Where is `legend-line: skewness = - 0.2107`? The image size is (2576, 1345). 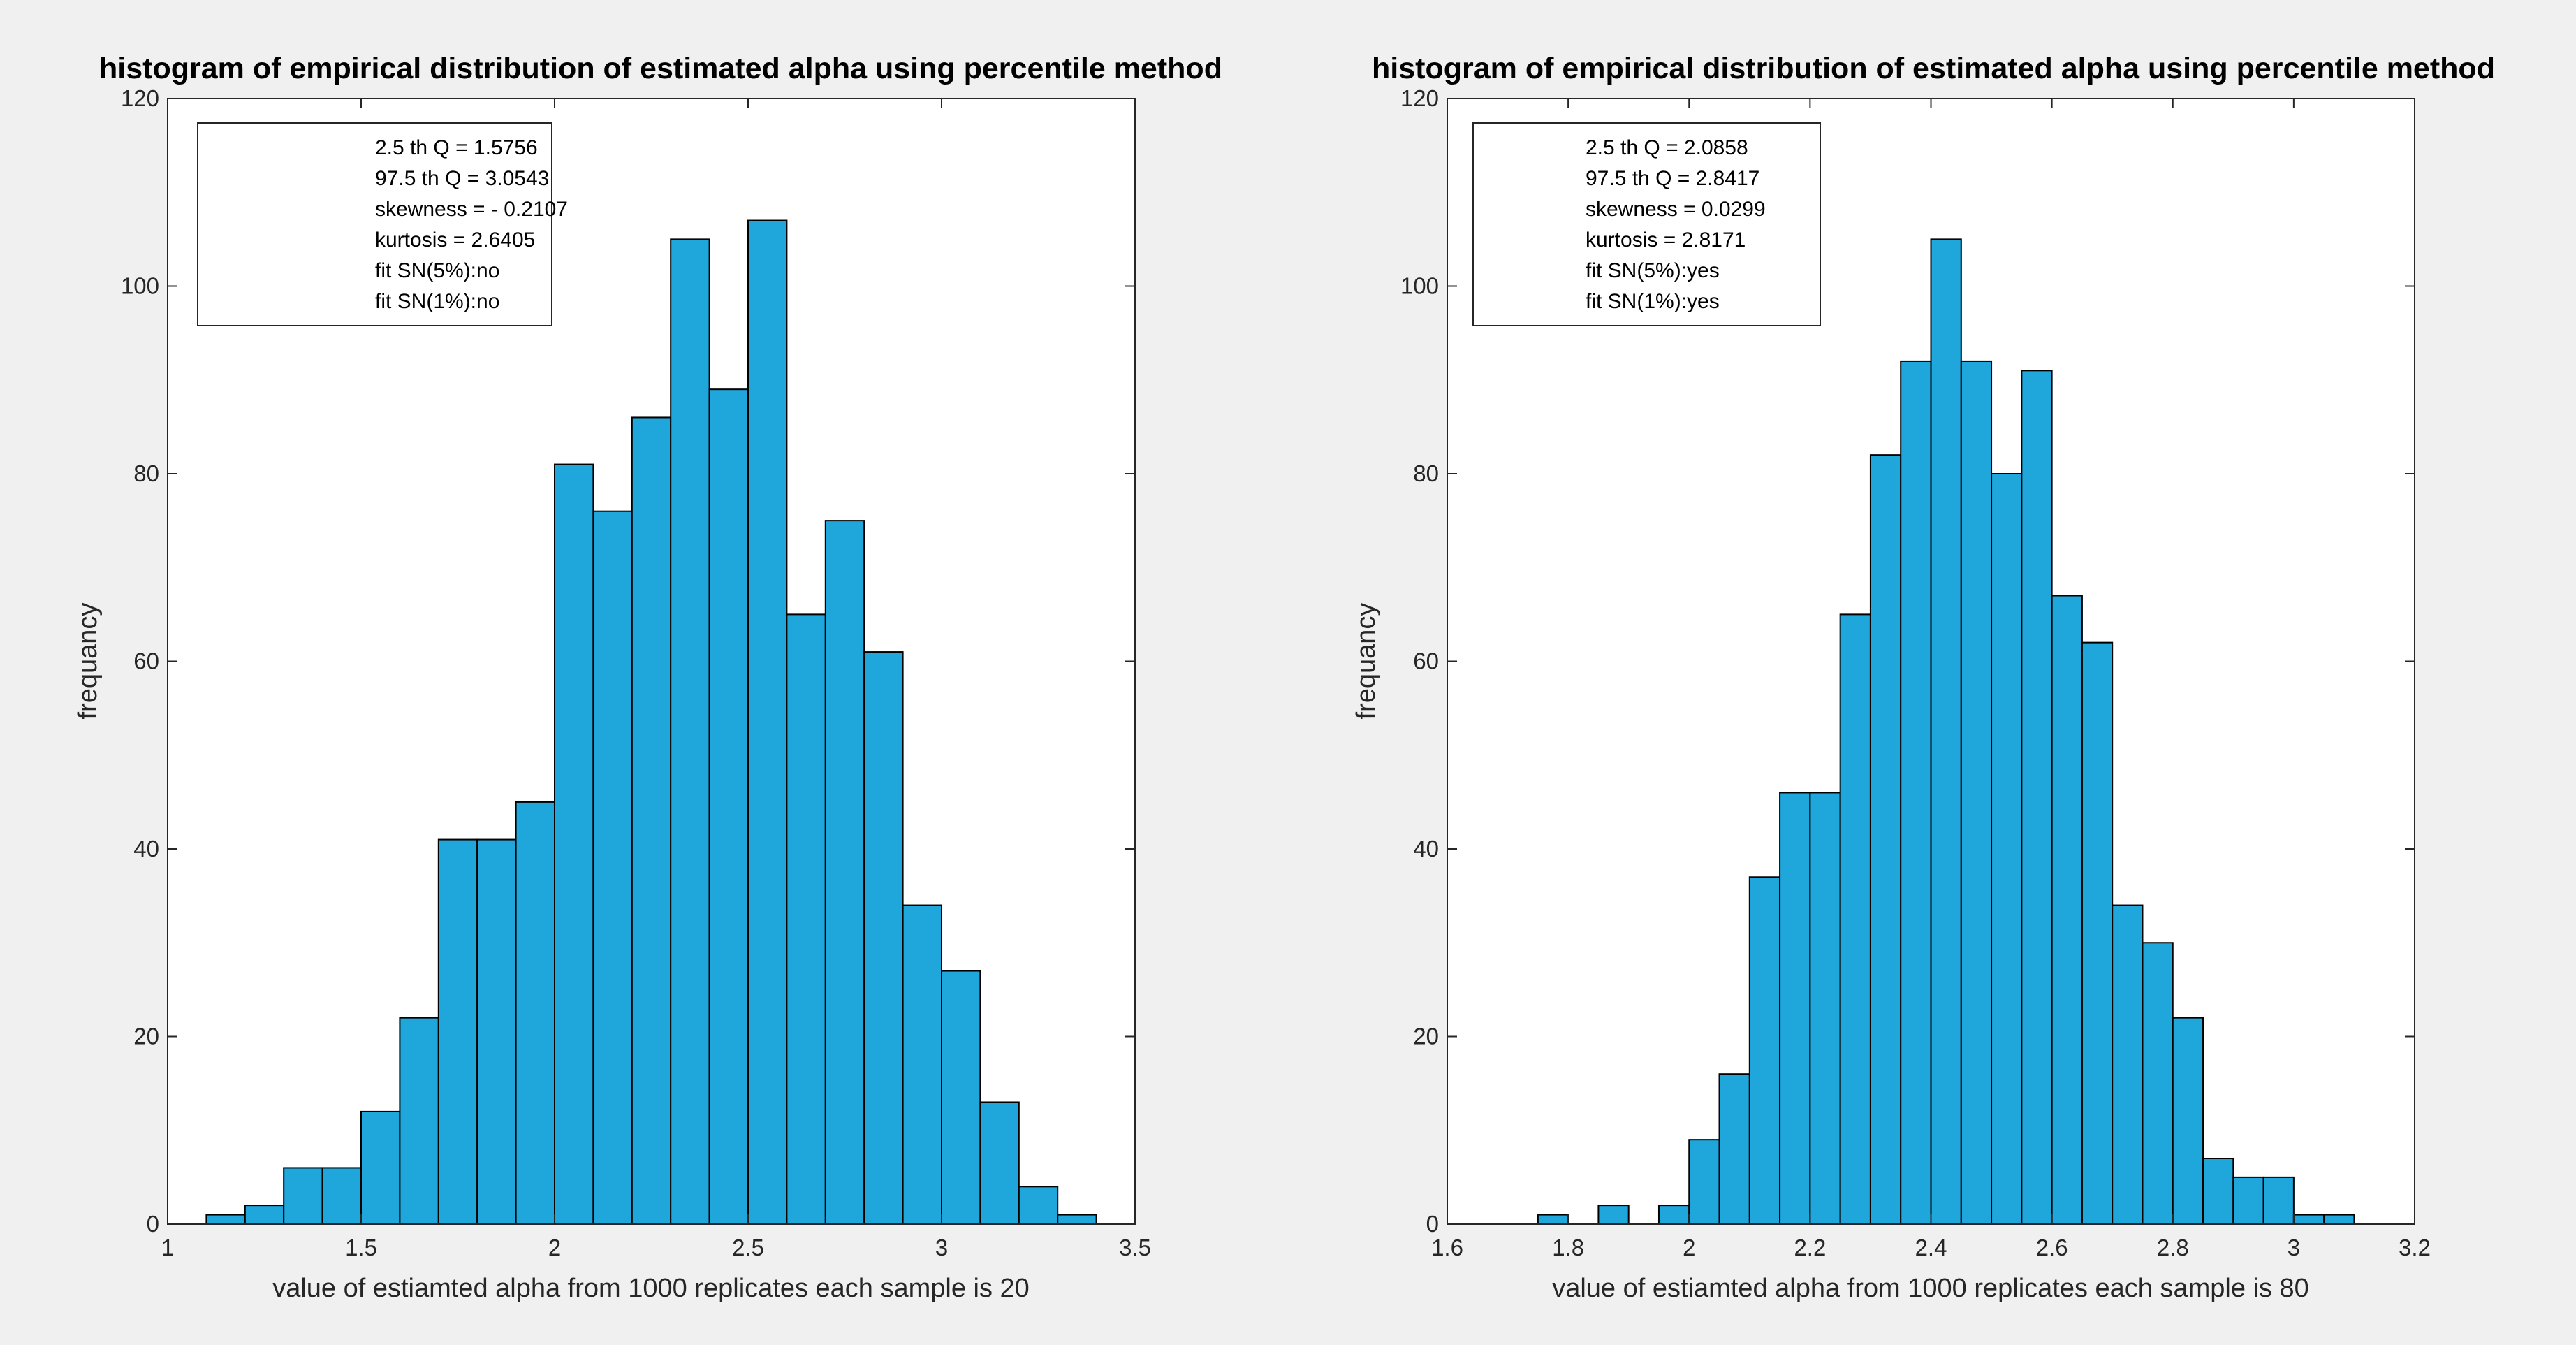 legend-line: skewness = - 0.2107 is located at coordinates (471, 210).